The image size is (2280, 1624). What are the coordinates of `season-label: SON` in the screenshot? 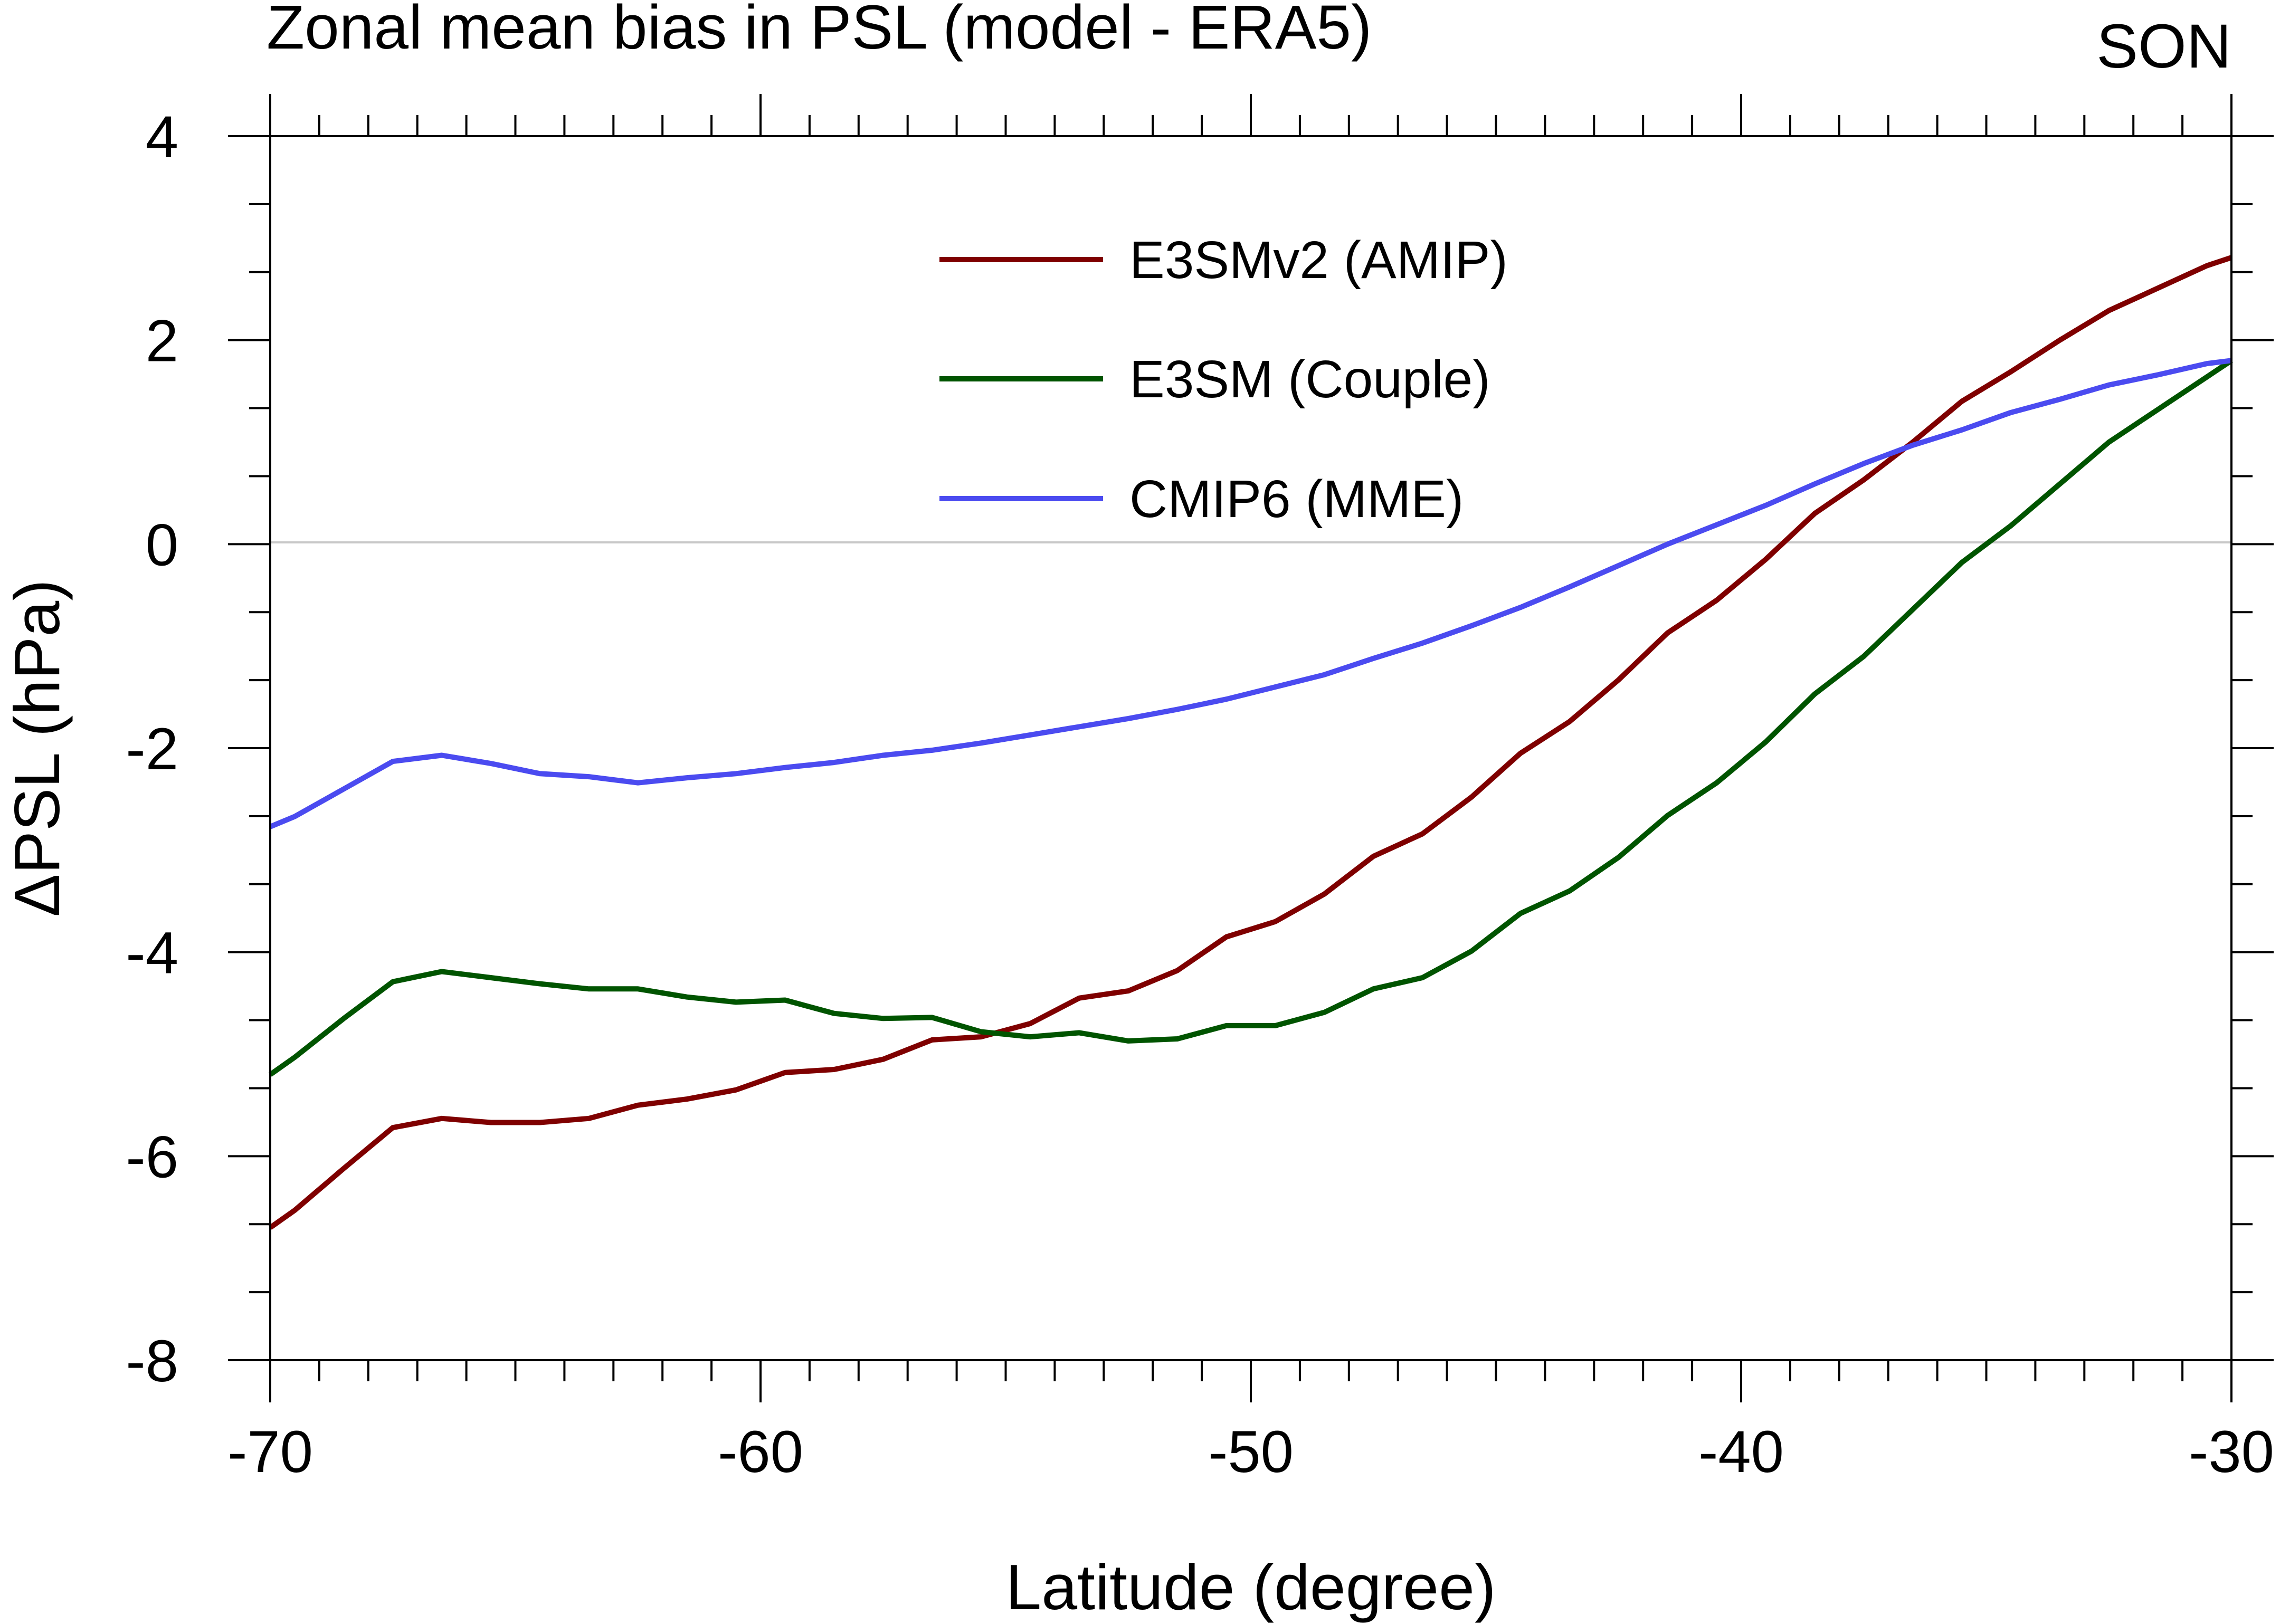 It's located at (2163, 46).